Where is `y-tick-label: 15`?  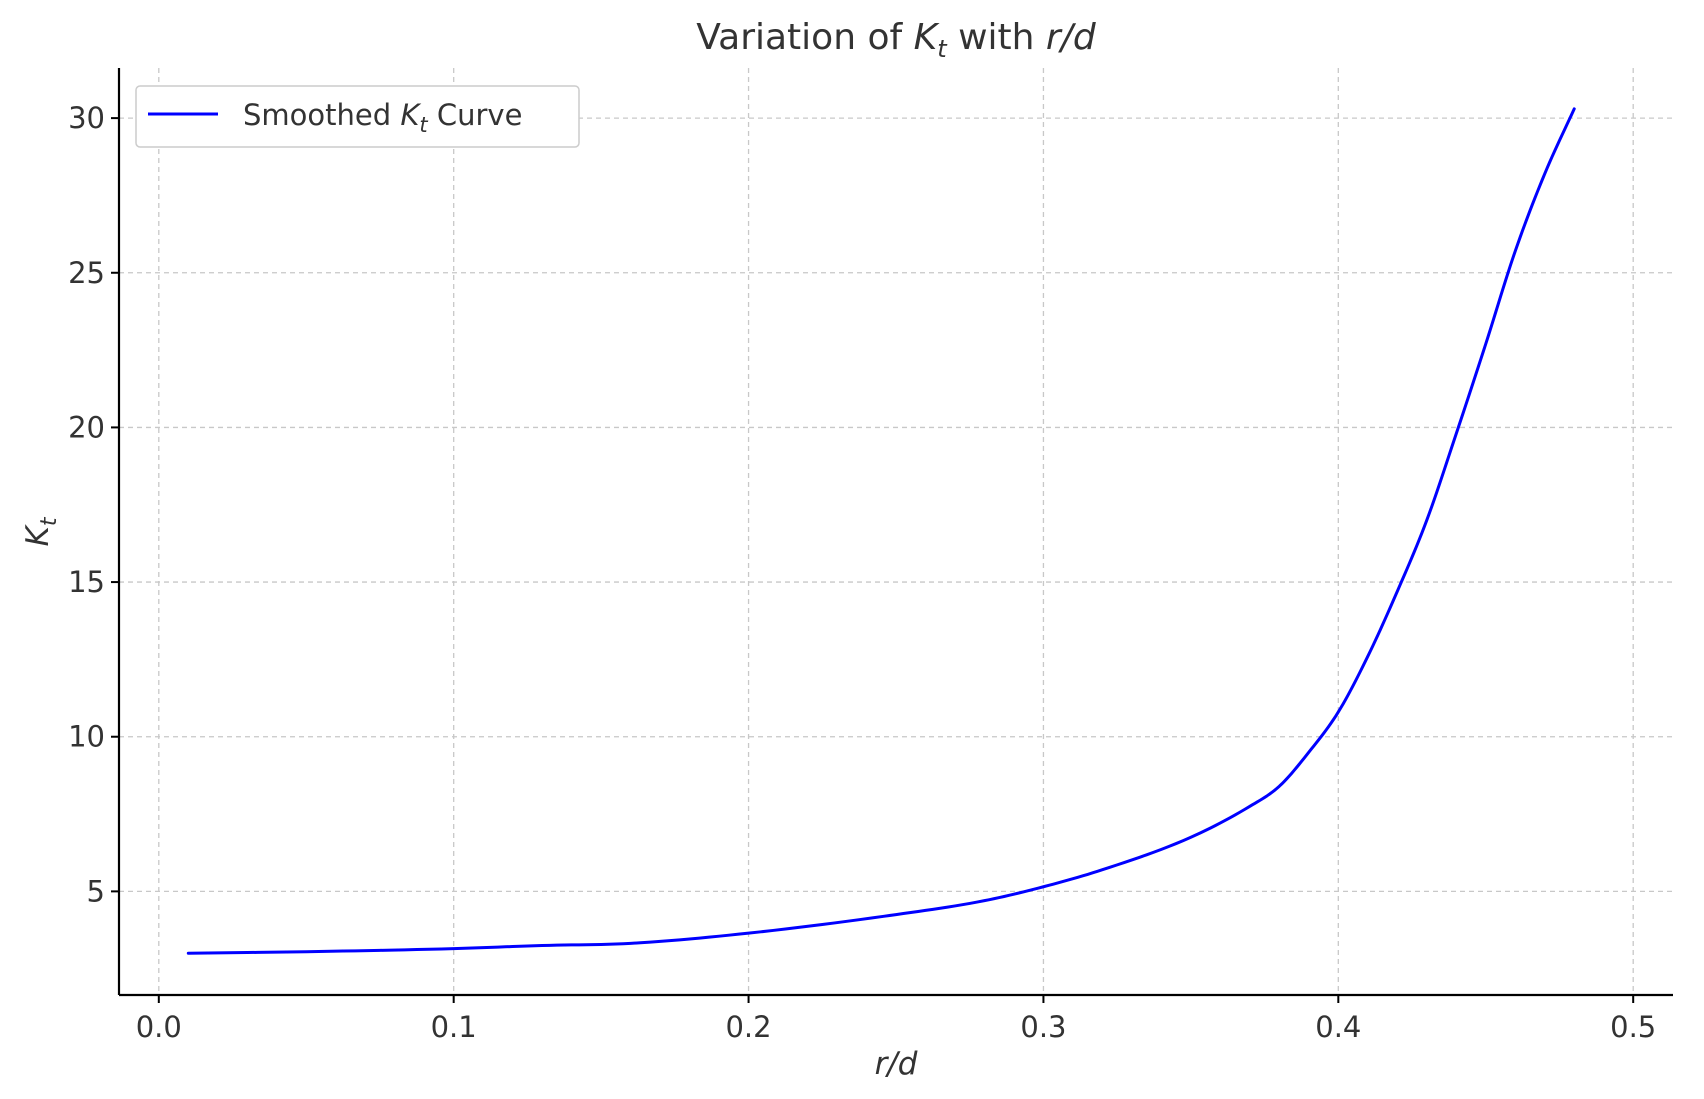 y-tick-label: 15 is located at coordinates (86, 582).